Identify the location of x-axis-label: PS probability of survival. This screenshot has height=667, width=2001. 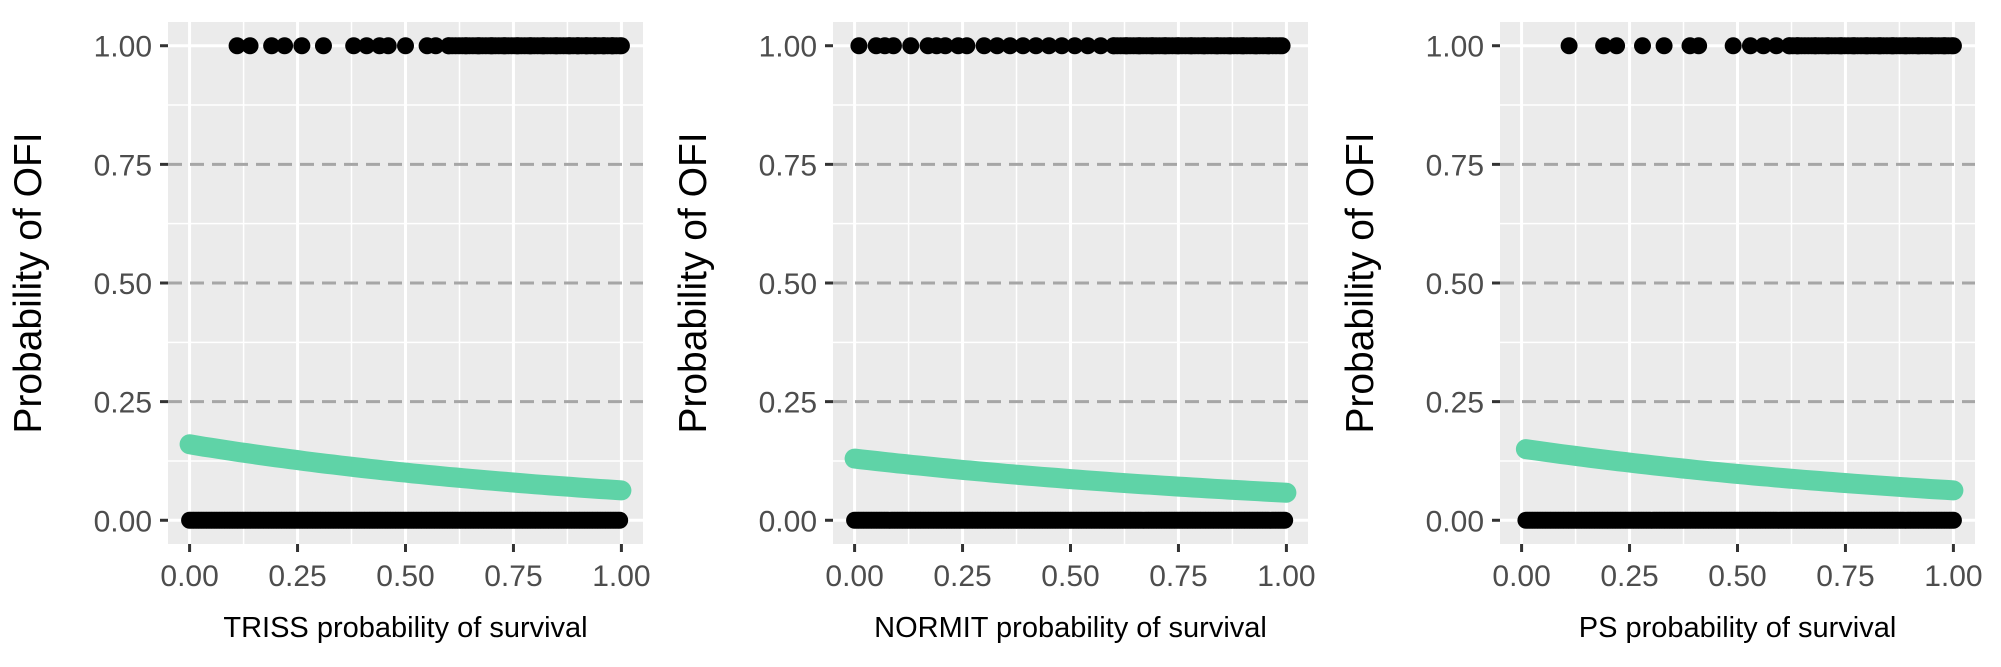
(1738, 628).